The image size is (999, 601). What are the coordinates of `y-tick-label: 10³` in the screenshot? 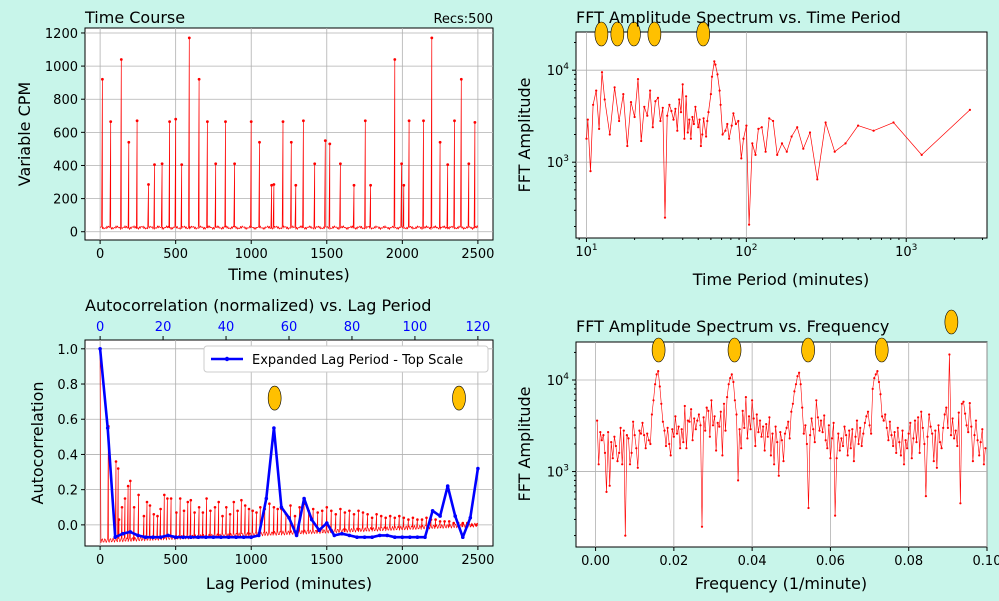 It's located at (558, 472).